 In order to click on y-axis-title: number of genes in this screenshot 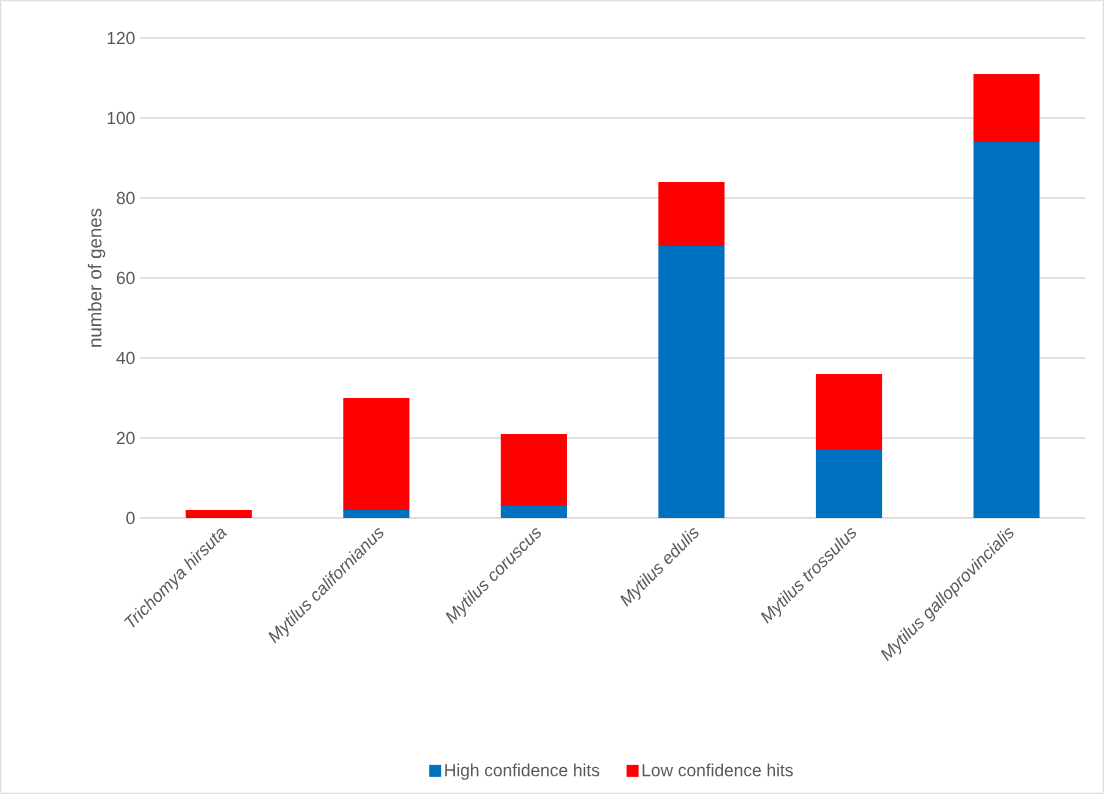, I will do `click(96, 277)`.